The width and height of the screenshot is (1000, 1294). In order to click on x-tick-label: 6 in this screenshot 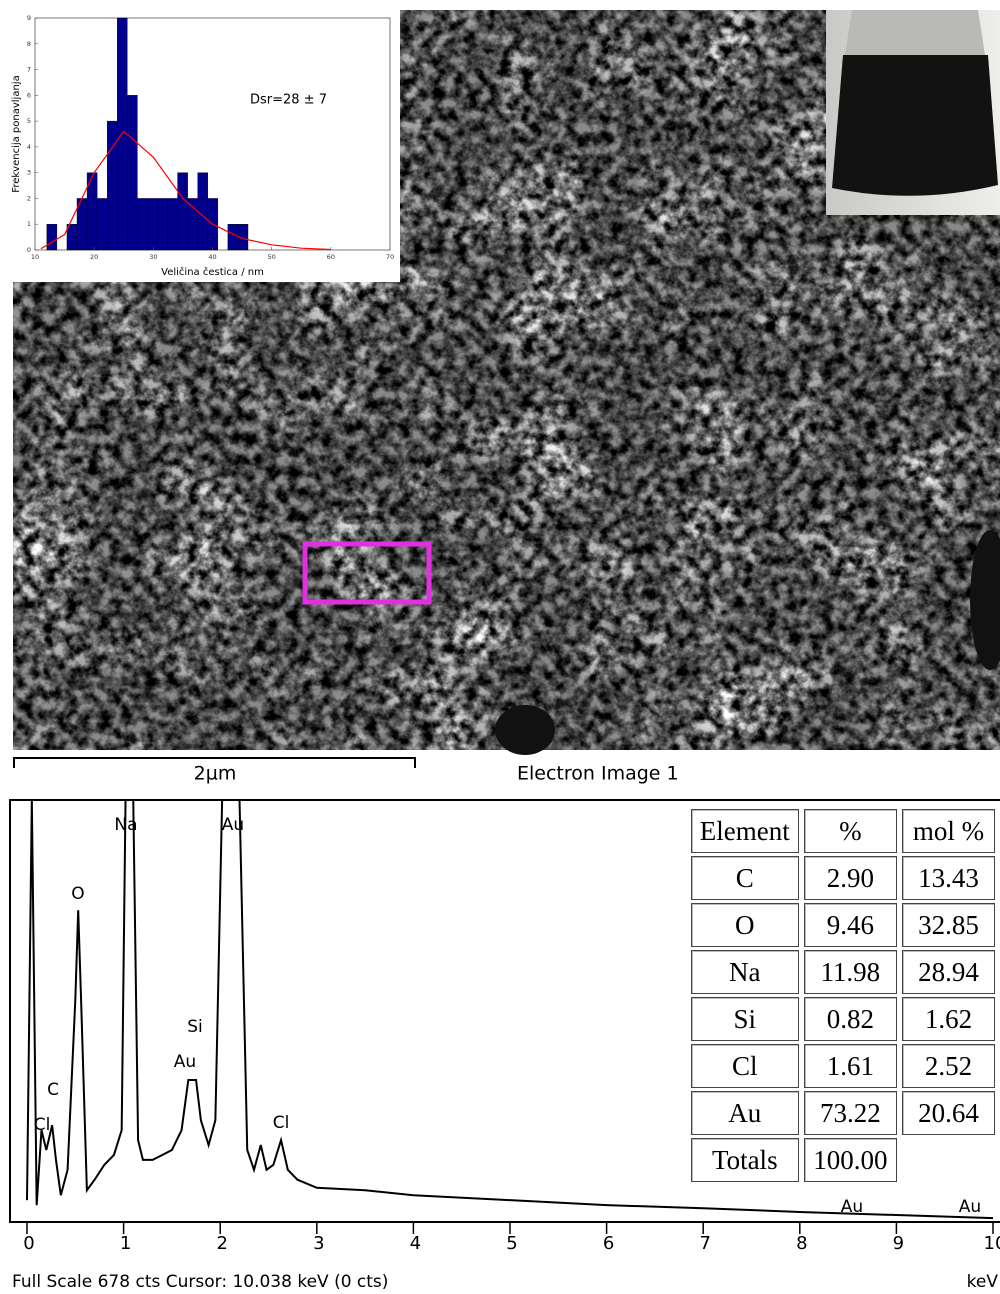, I will do `click(608, 1243)`.